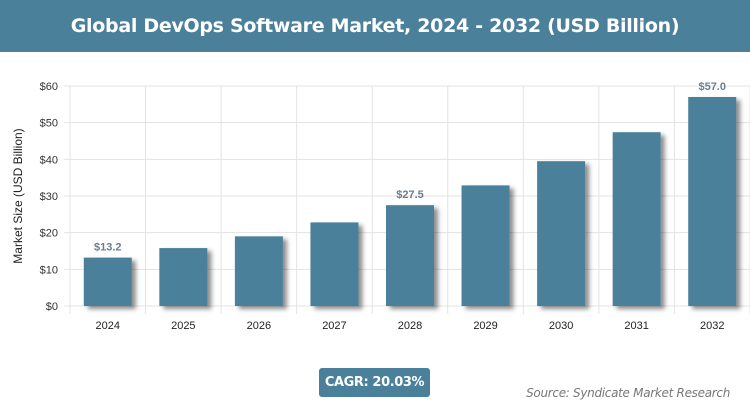  Describe the element at coordinates (108, 326) in the screenshot. I see `x-tick-label: 2024` at that location.